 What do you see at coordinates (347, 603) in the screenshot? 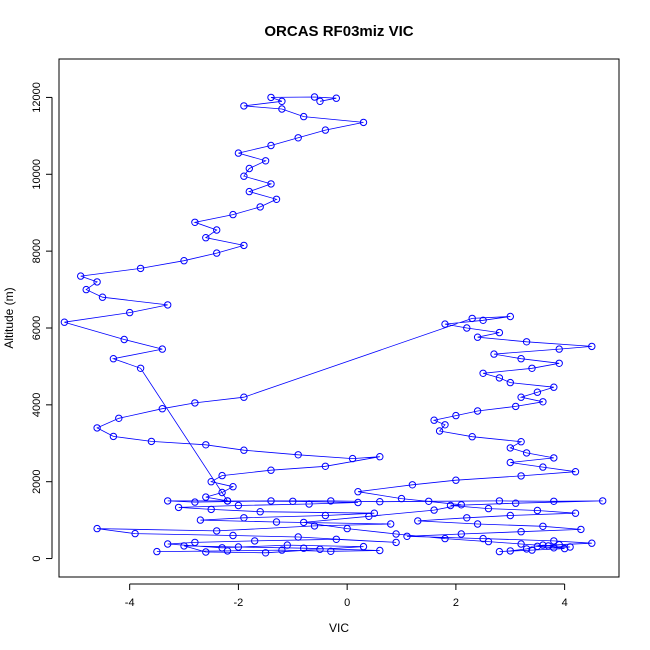
I see `x-tick-label: 0` at bounding box center [347, 603].